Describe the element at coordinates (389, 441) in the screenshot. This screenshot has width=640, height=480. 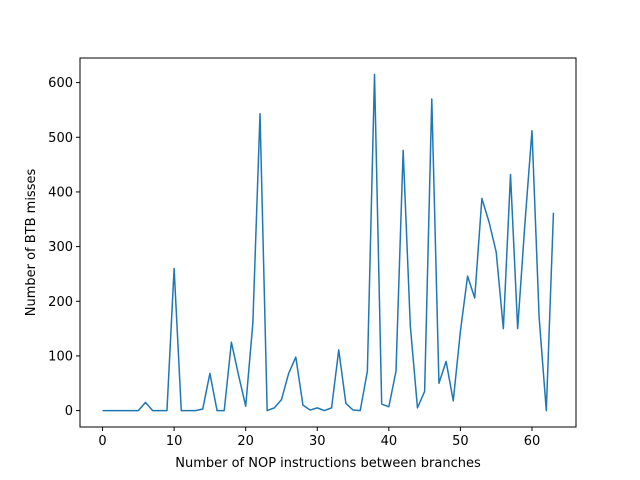
I see `x-tick-label: 40` at that location.